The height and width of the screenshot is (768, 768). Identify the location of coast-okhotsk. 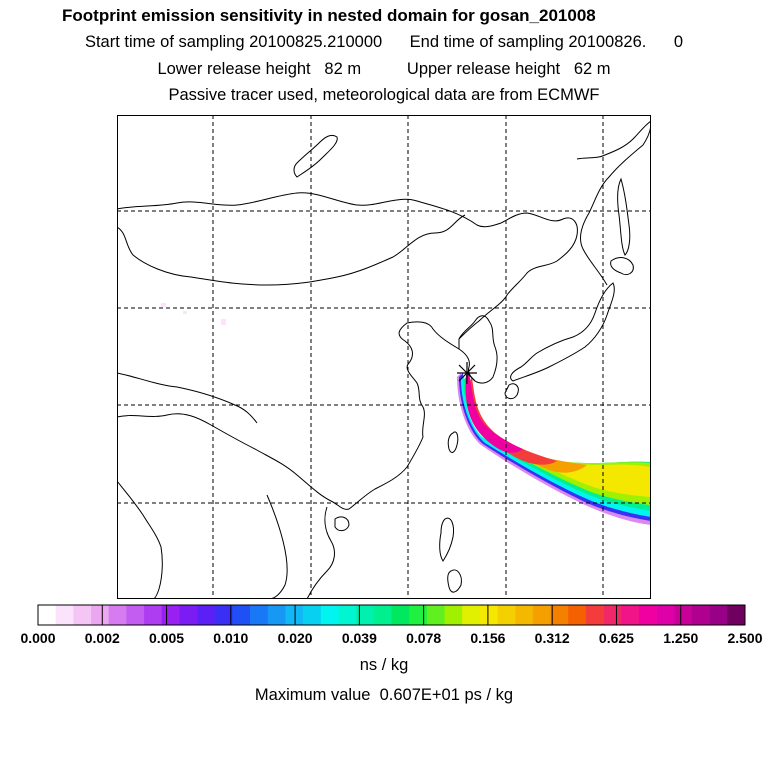
(613, 140).